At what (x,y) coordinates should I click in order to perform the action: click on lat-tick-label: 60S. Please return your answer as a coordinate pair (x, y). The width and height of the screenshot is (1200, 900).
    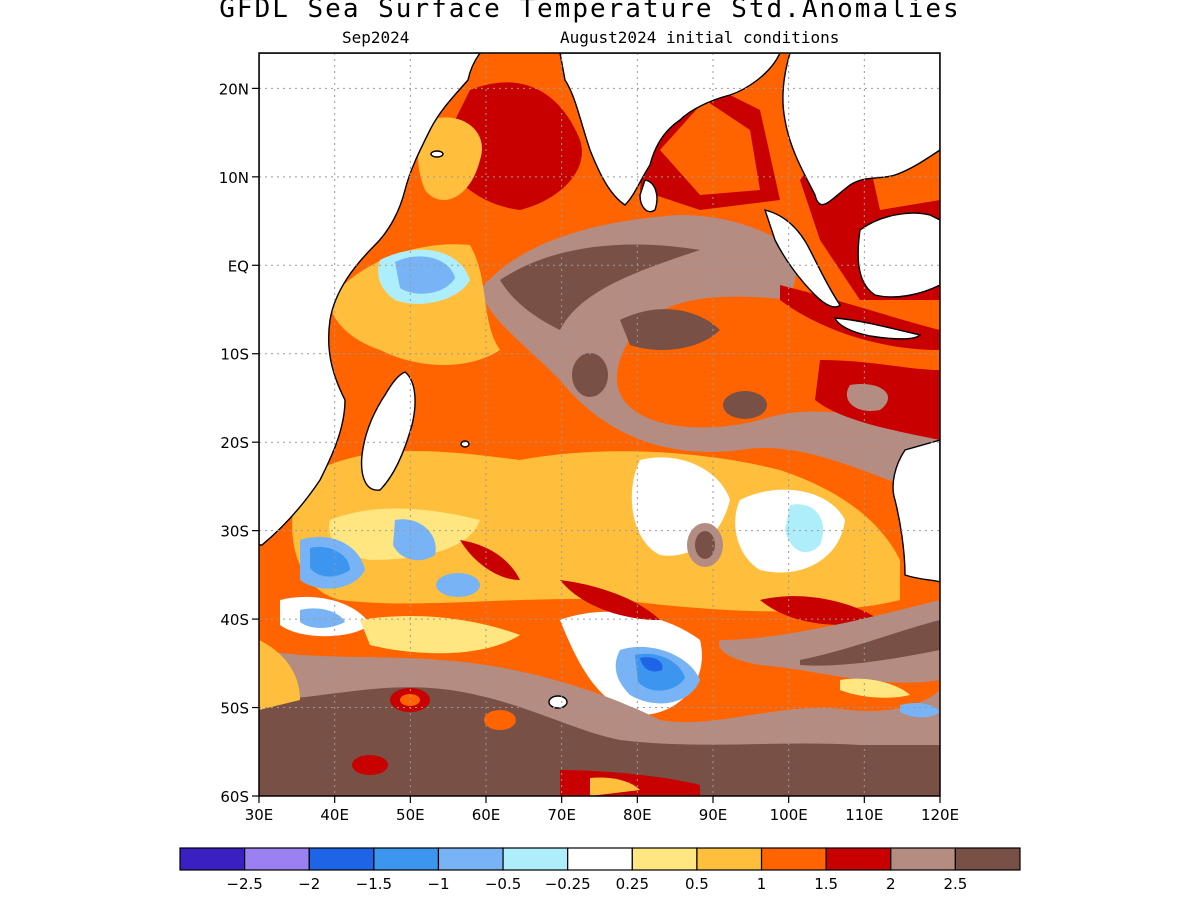
    Looking at the image, I should click on (234, 797).